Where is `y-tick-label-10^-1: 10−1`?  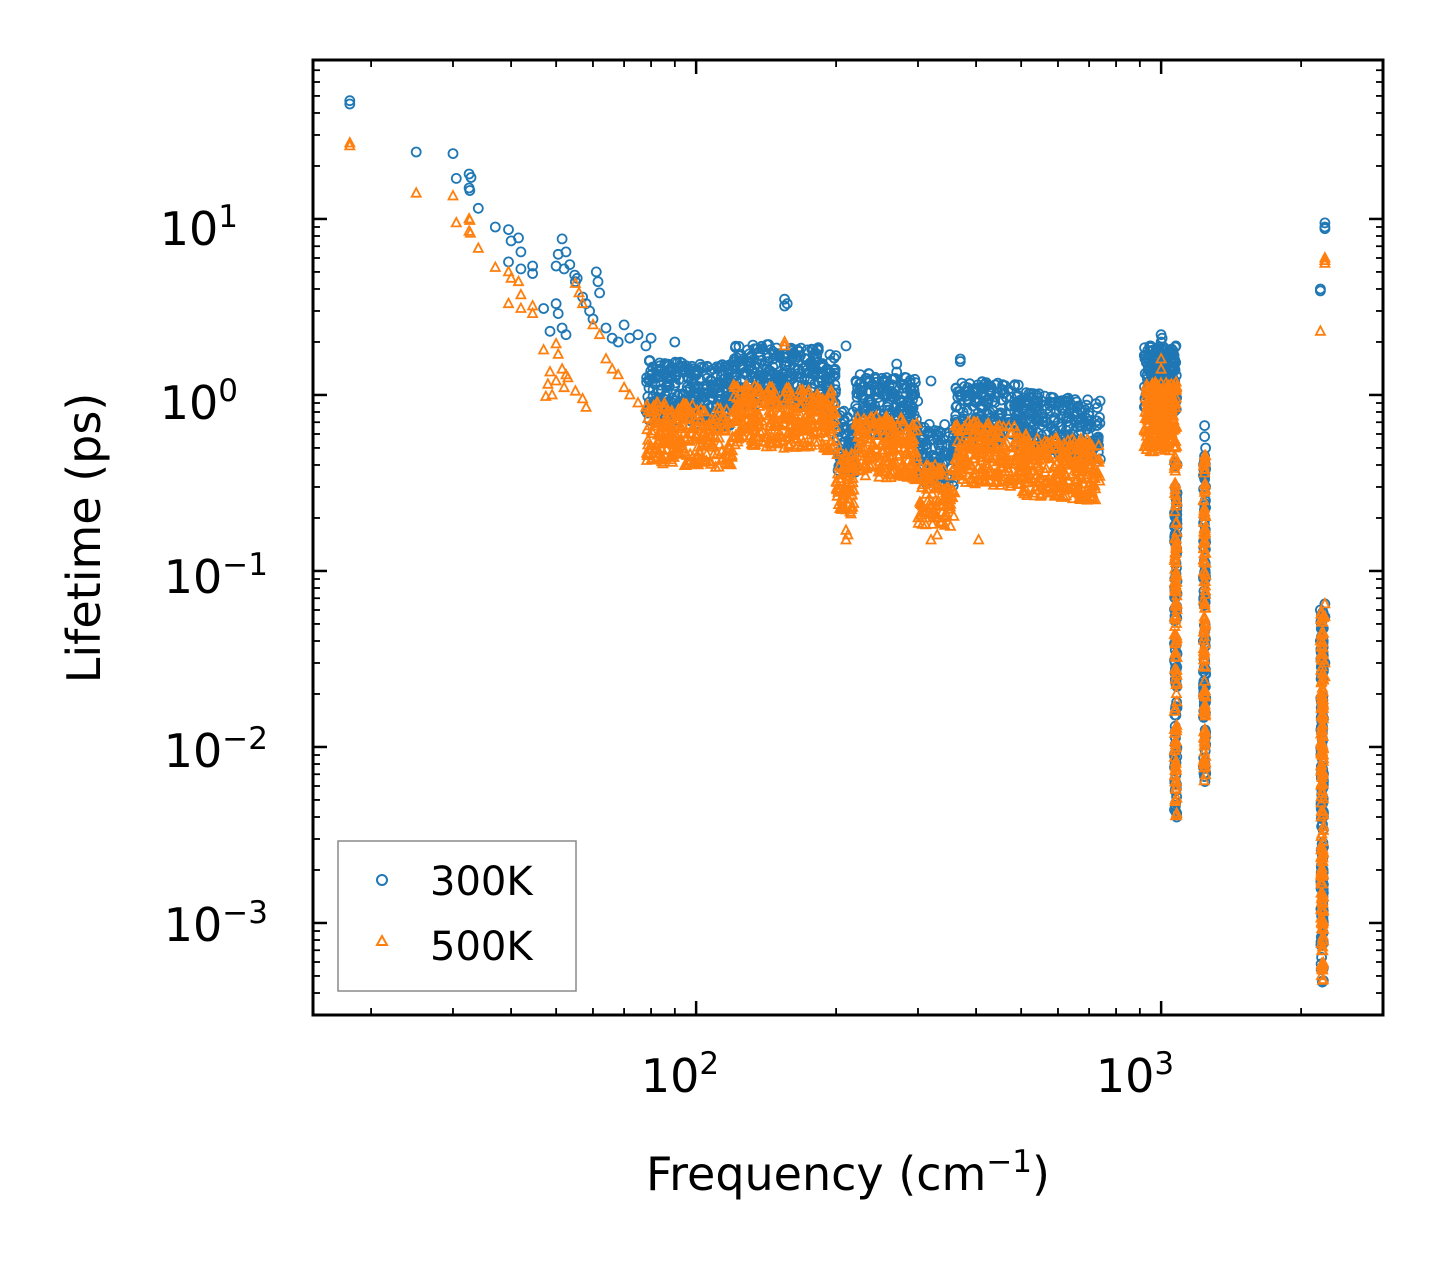
y-tick-label-10^-1: 10−1 is located at coordinates (216, 575).